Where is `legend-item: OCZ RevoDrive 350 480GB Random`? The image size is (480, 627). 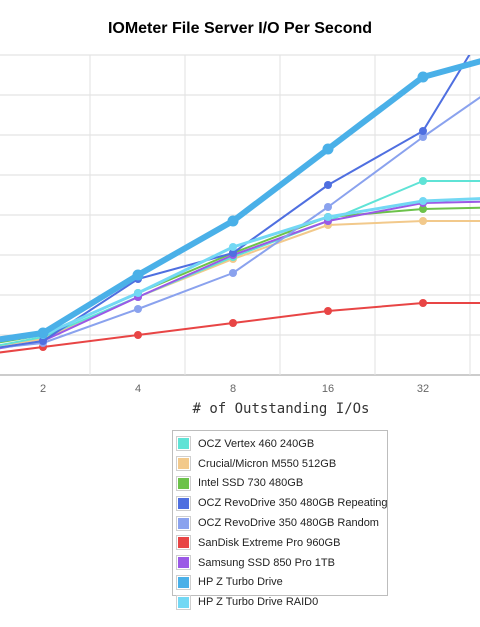 legend-item: OCZ RevoDrive 350 480GB Random is located at coordinates (281, 523).